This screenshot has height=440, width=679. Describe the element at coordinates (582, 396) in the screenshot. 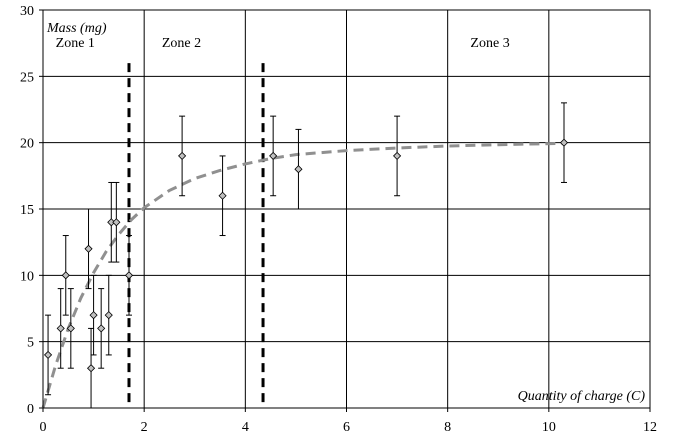

I see `x-axis-label: Quantity of charge (C)` at that location.